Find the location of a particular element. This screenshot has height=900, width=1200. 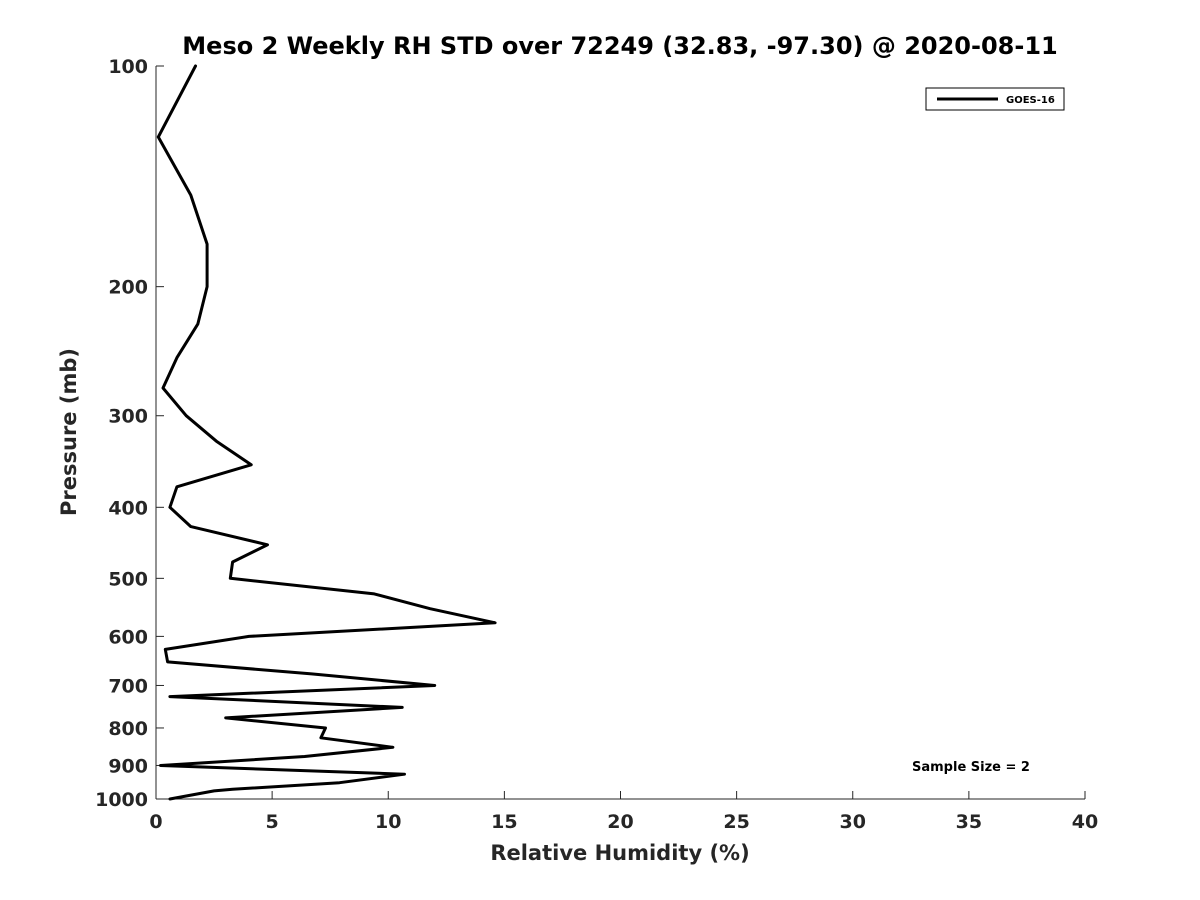

y-tick-label: 200 is located at coordinates (128, 288).